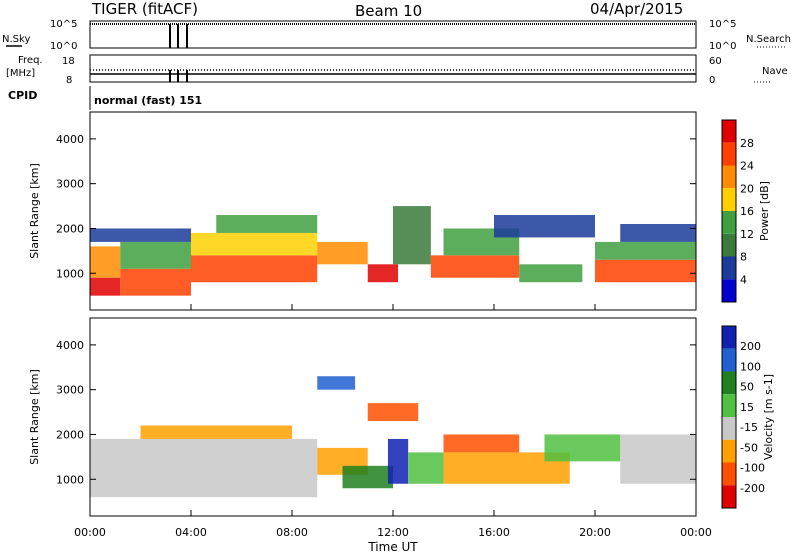 The height and width of the screenshot is (554, 800). I want to click on beam-label: Beam 10, so click(388, 11).